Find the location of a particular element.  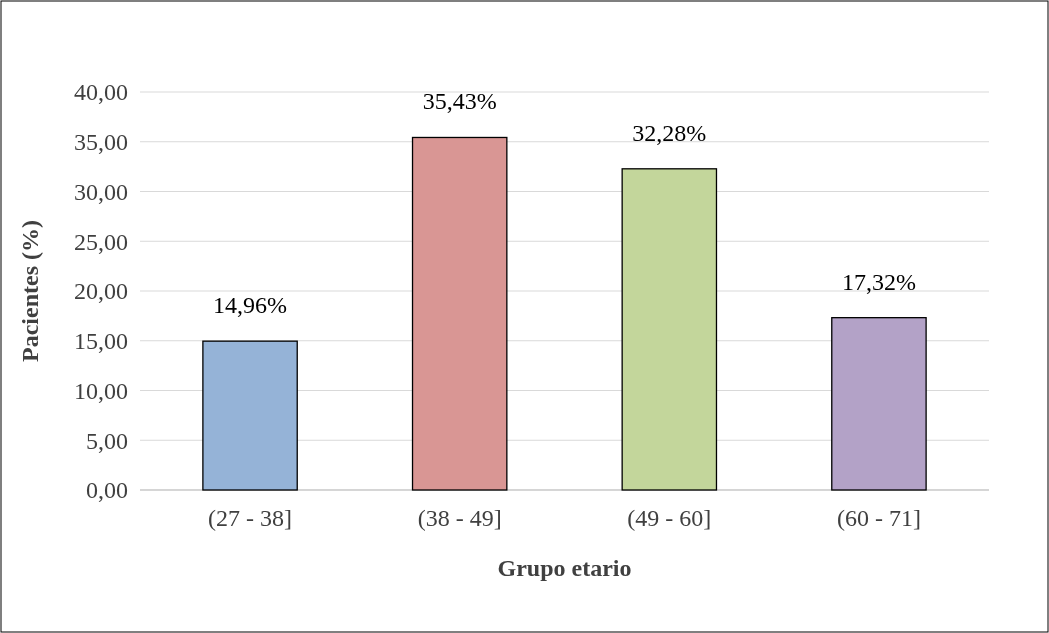

y-tick-label: 15,00 is located at coordinates (101, 341).